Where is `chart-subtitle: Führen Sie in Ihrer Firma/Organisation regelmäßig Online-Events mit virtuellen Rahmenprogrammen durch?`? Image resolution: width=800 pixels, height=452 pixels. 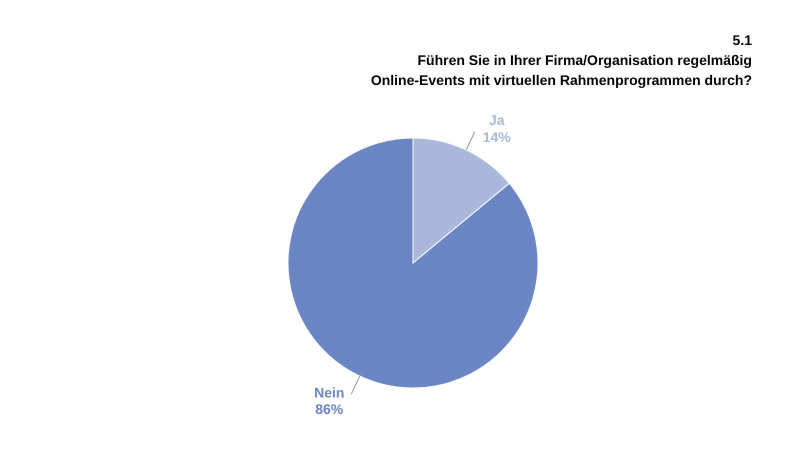
chart-subtitle: Führen Sie in Ihrer Firma/Organisation regelmäßig Online-Events mit virtuellen Rahmenprogrammen durch? is located at coordinates (561, 70).